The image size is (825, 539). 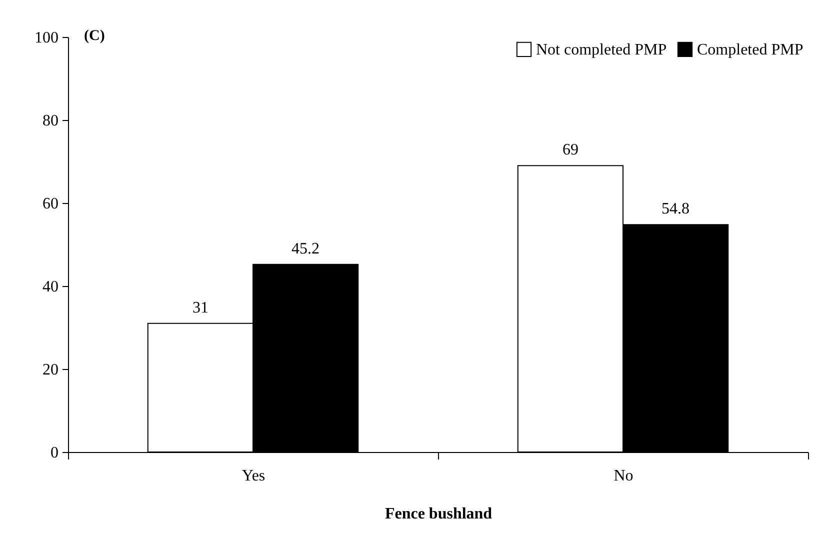 What do you see at coordinates (94, 36) in the screenshot?
I see `chart-title: (C)` at bounding box center [94, 36].